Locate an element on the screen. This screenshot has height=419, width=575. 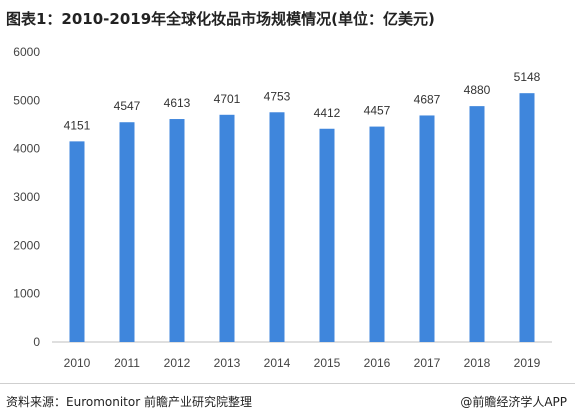
bar-2010 is located at coordinates (77, 241).